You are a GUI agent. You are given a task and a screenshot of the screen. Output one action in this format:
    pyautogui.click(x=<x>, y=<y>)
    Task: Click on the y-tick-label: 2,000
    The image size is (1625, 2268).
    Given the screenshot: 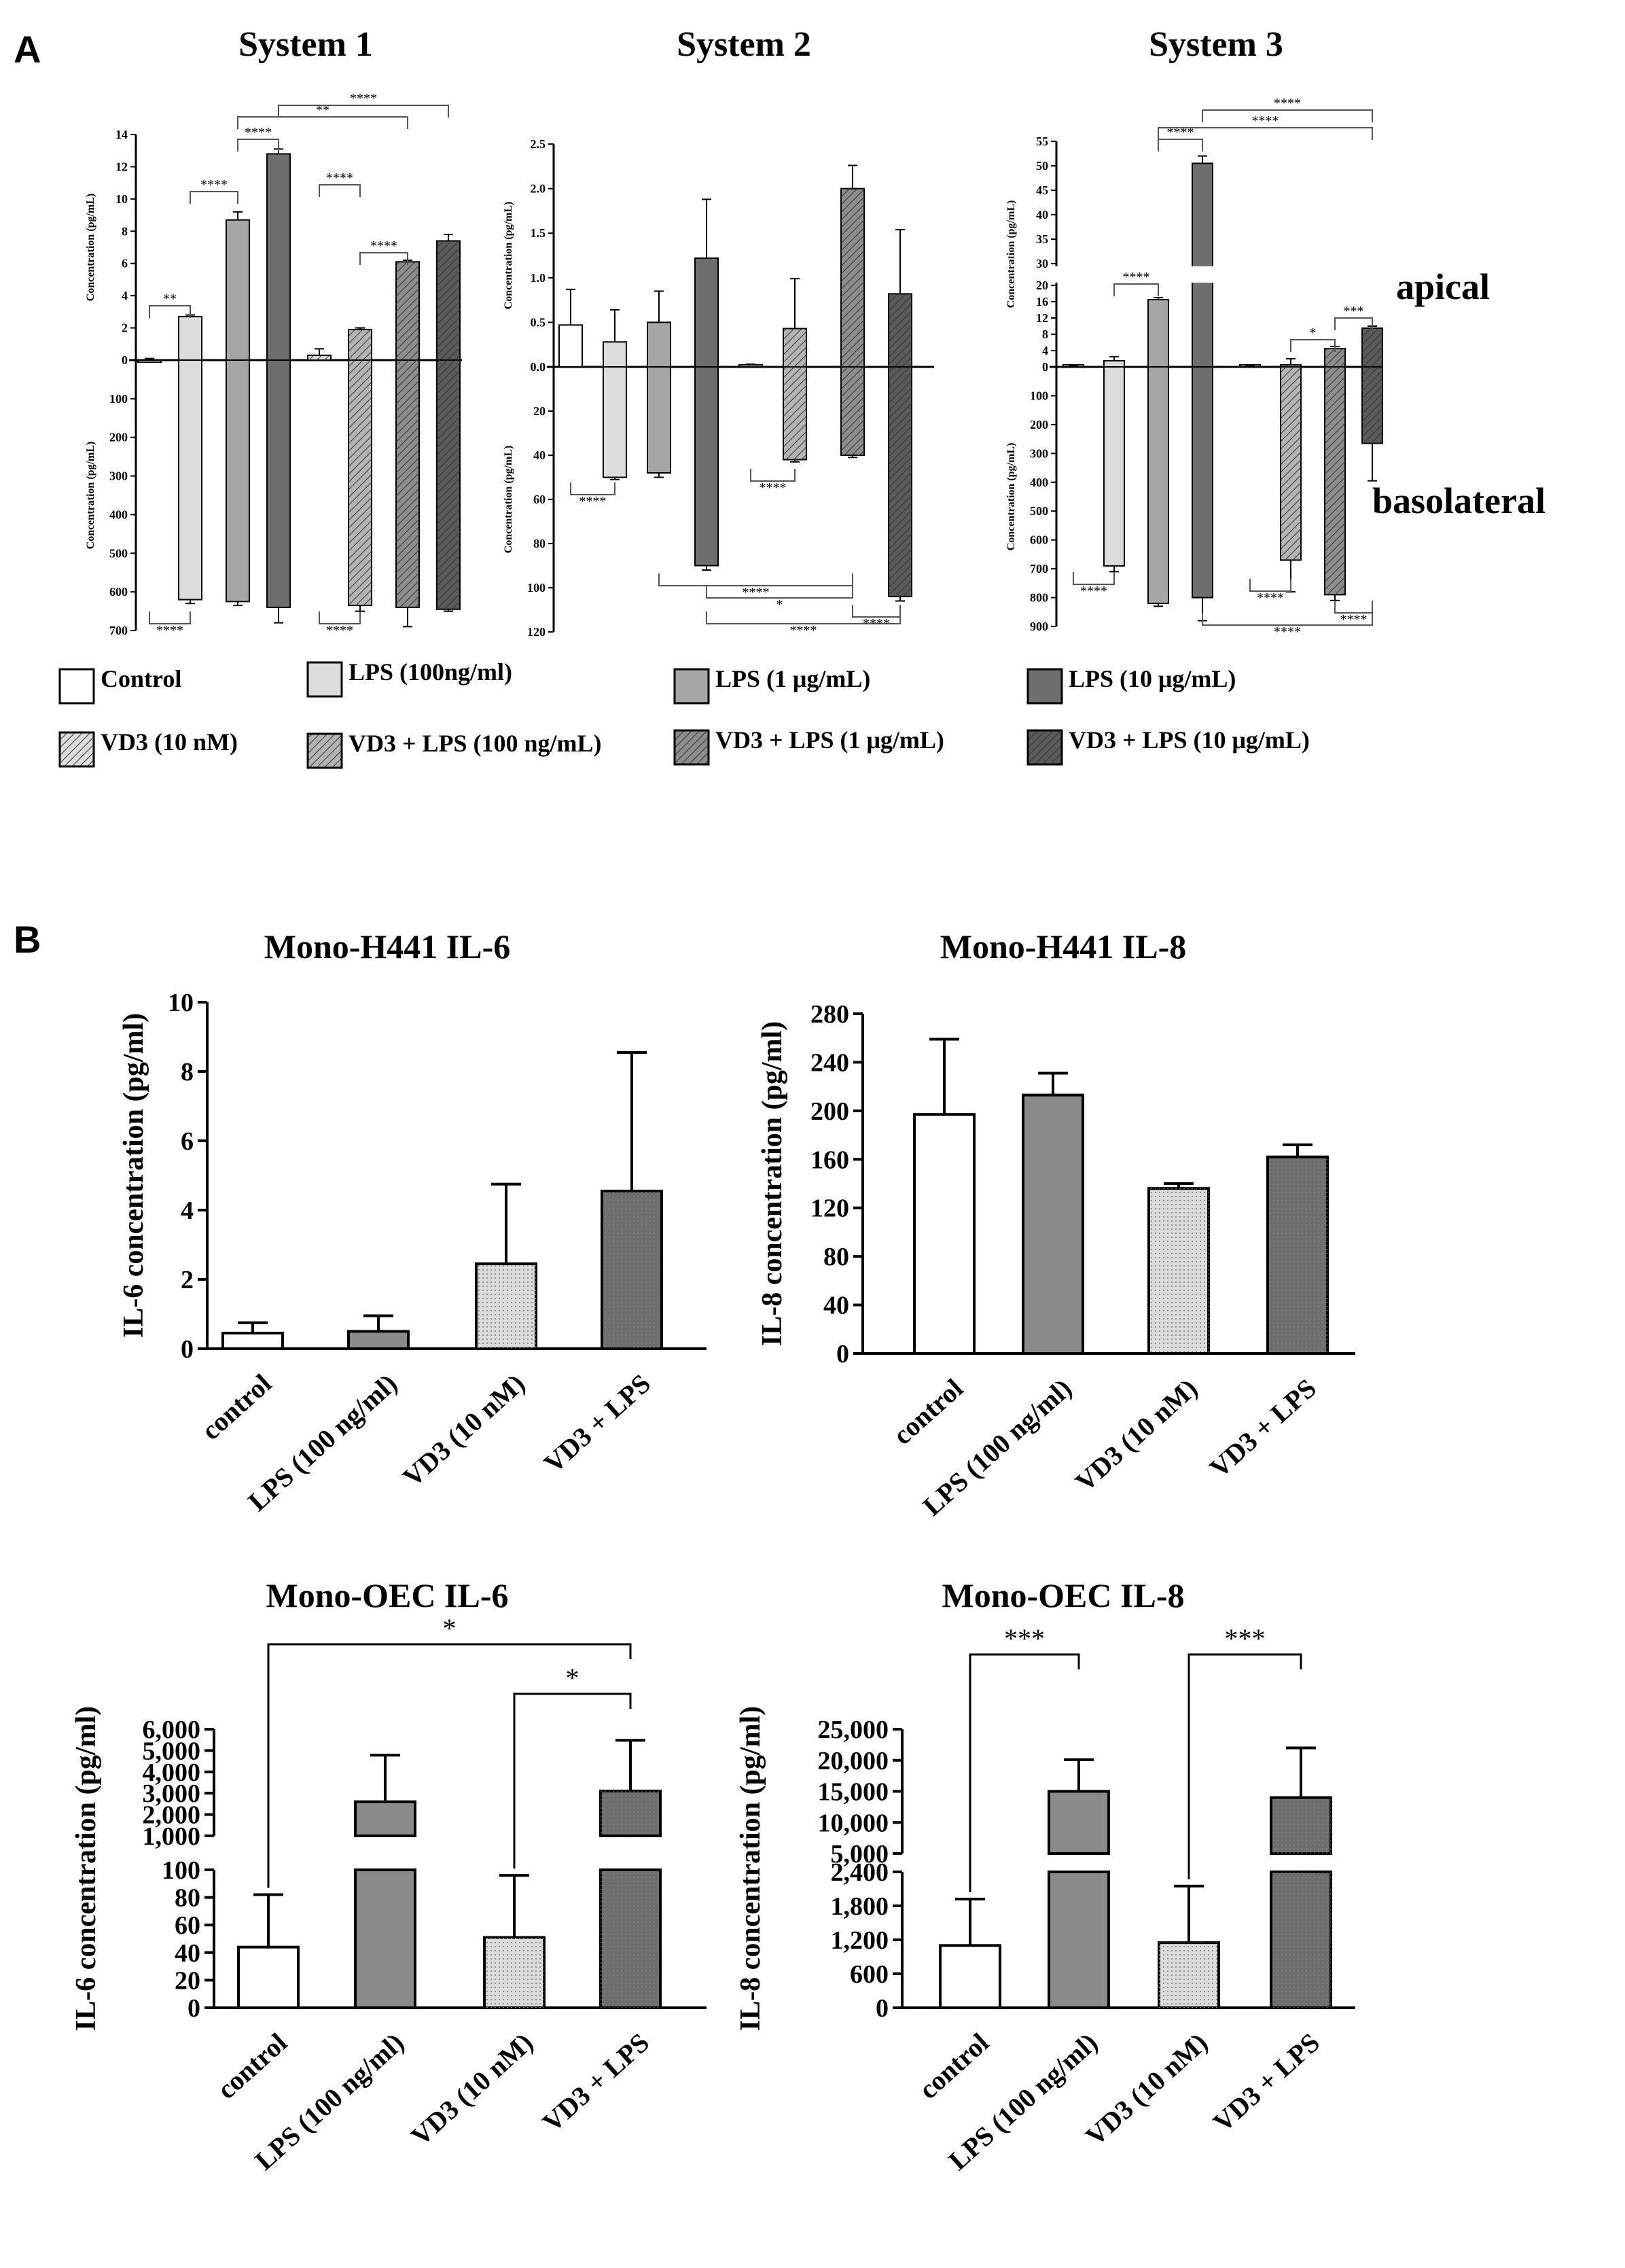 What is the action you would take?
    pyautogui.click(x=172, y=1816)
    